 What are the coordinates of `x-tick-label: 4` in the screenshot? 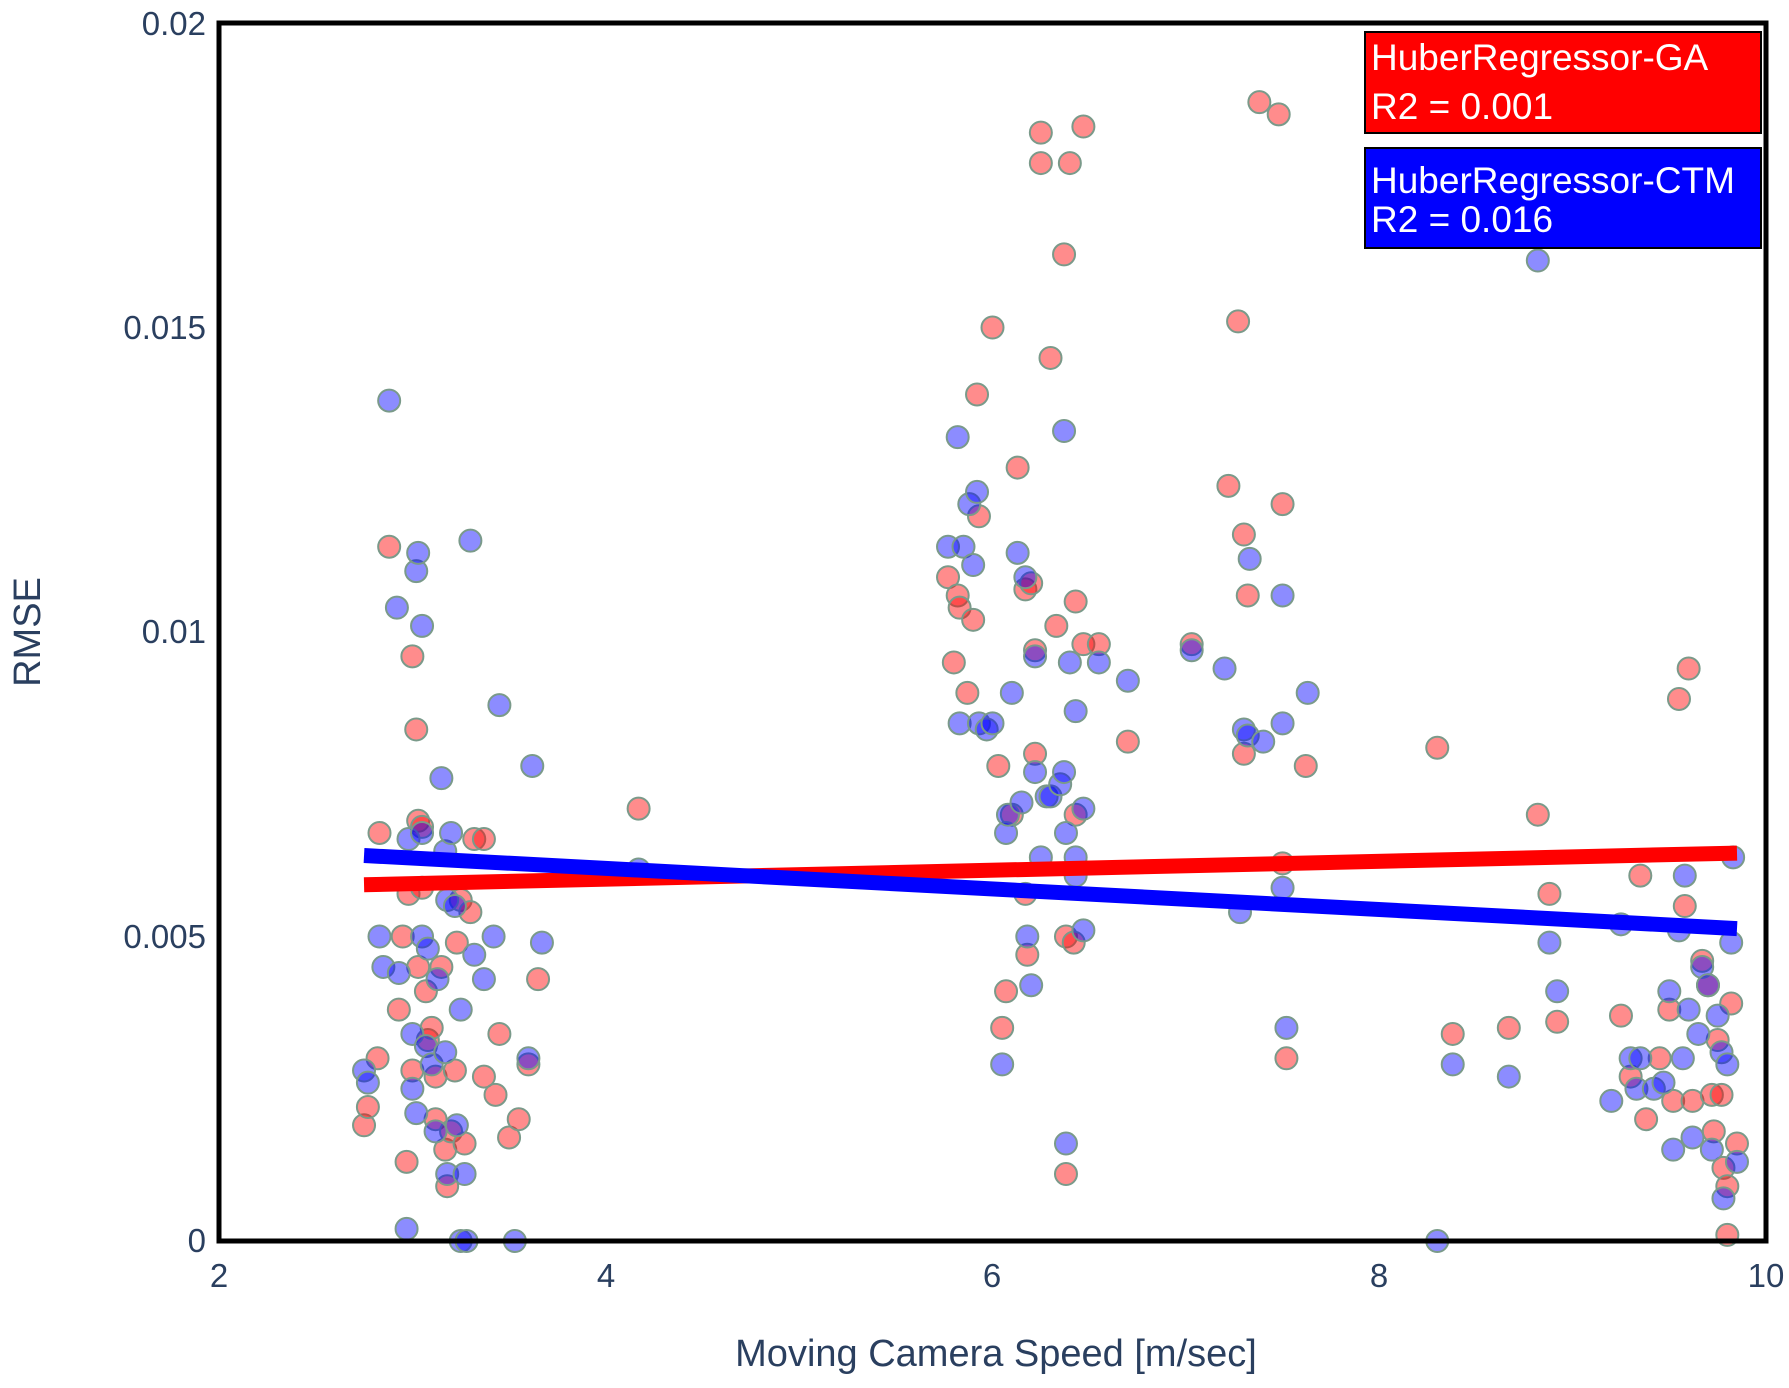 It's located at (606, 1275).